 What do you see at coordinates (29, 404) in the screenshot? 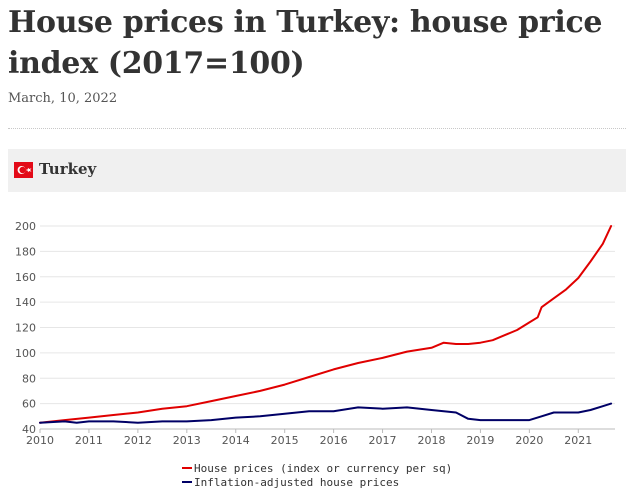
I see `y-tick-label: 60` at bounding box center [29, 404].